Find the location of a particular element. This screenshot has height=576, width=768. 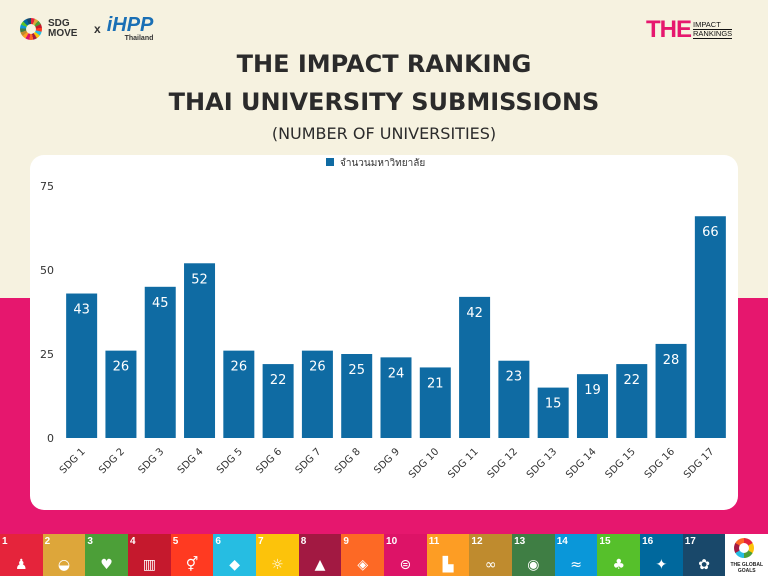

sdg-goal-number: 5 is located at coordinates (175, 541).